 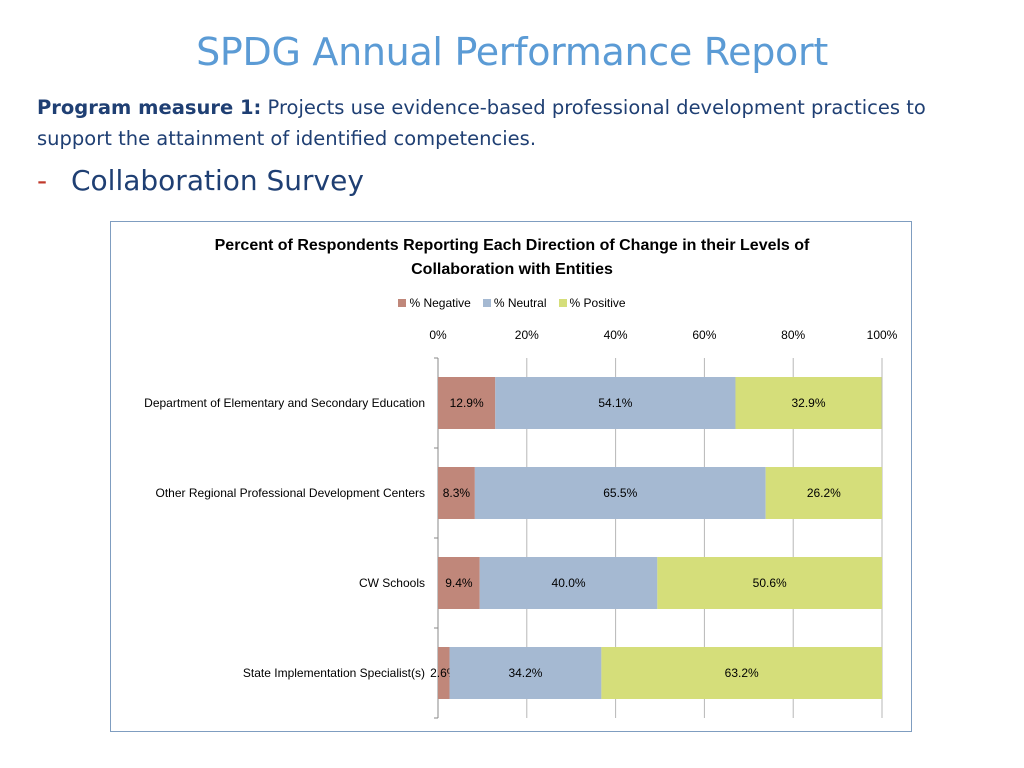 What do you see at coordinates (149, 107) in the screenshot?
I see `measure-label: Program measure 1:` at bounding box center [149, 107].